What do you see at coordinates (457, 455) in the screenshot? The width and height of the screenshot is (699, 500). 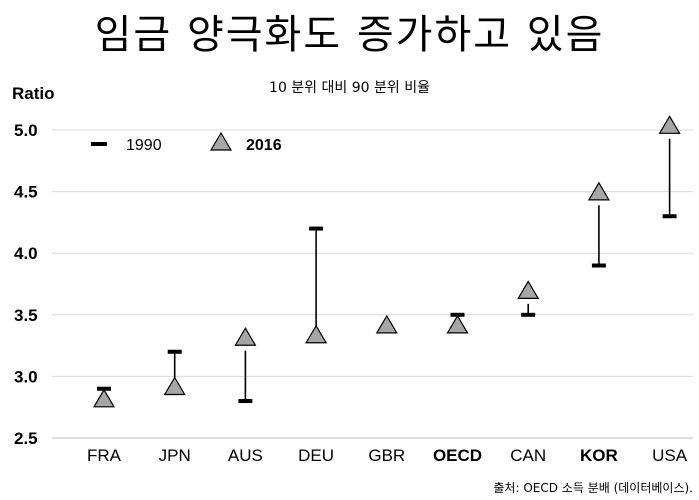 I see `x-tick-label: OECD` at bounding box center [457, 455].